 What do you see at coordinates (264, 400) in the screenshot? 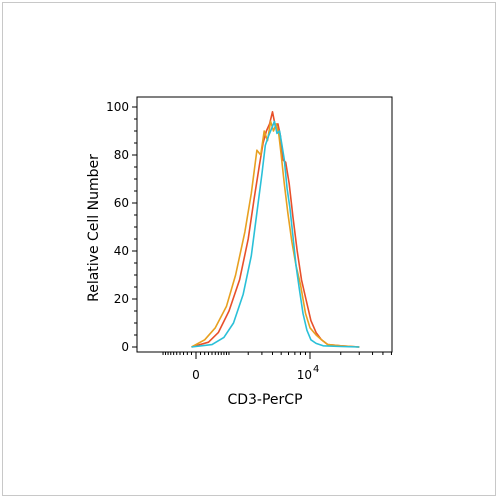
I see `x-axis-title: CD3-PerCP` at bounding box center [264, 400].